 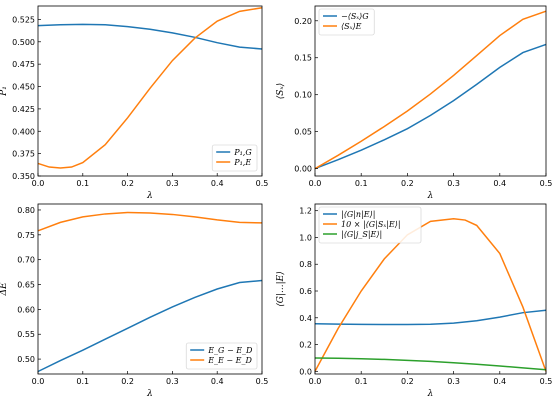 I want to click on legend-entry: 10 × |⟨G|Sₓ|E⟩|, so click(x=371, y=224).